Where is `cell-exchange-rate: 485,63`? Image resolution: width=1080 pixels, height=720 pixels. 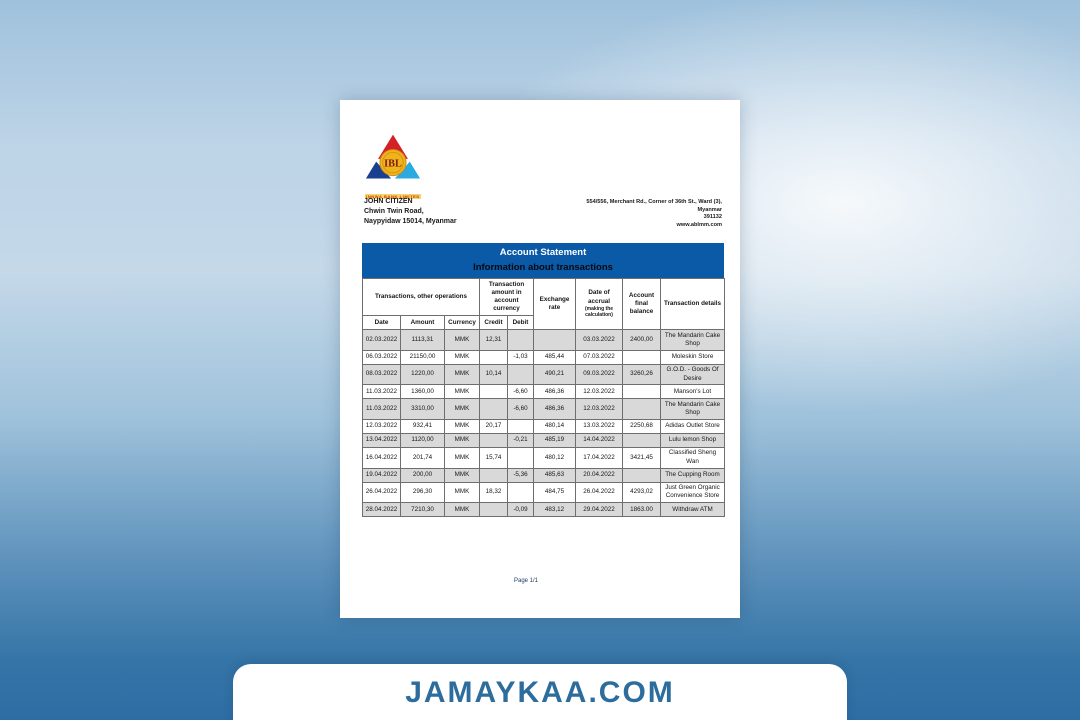 cell-exchange-rate: 485,63 is located at coordinates (555, 475).